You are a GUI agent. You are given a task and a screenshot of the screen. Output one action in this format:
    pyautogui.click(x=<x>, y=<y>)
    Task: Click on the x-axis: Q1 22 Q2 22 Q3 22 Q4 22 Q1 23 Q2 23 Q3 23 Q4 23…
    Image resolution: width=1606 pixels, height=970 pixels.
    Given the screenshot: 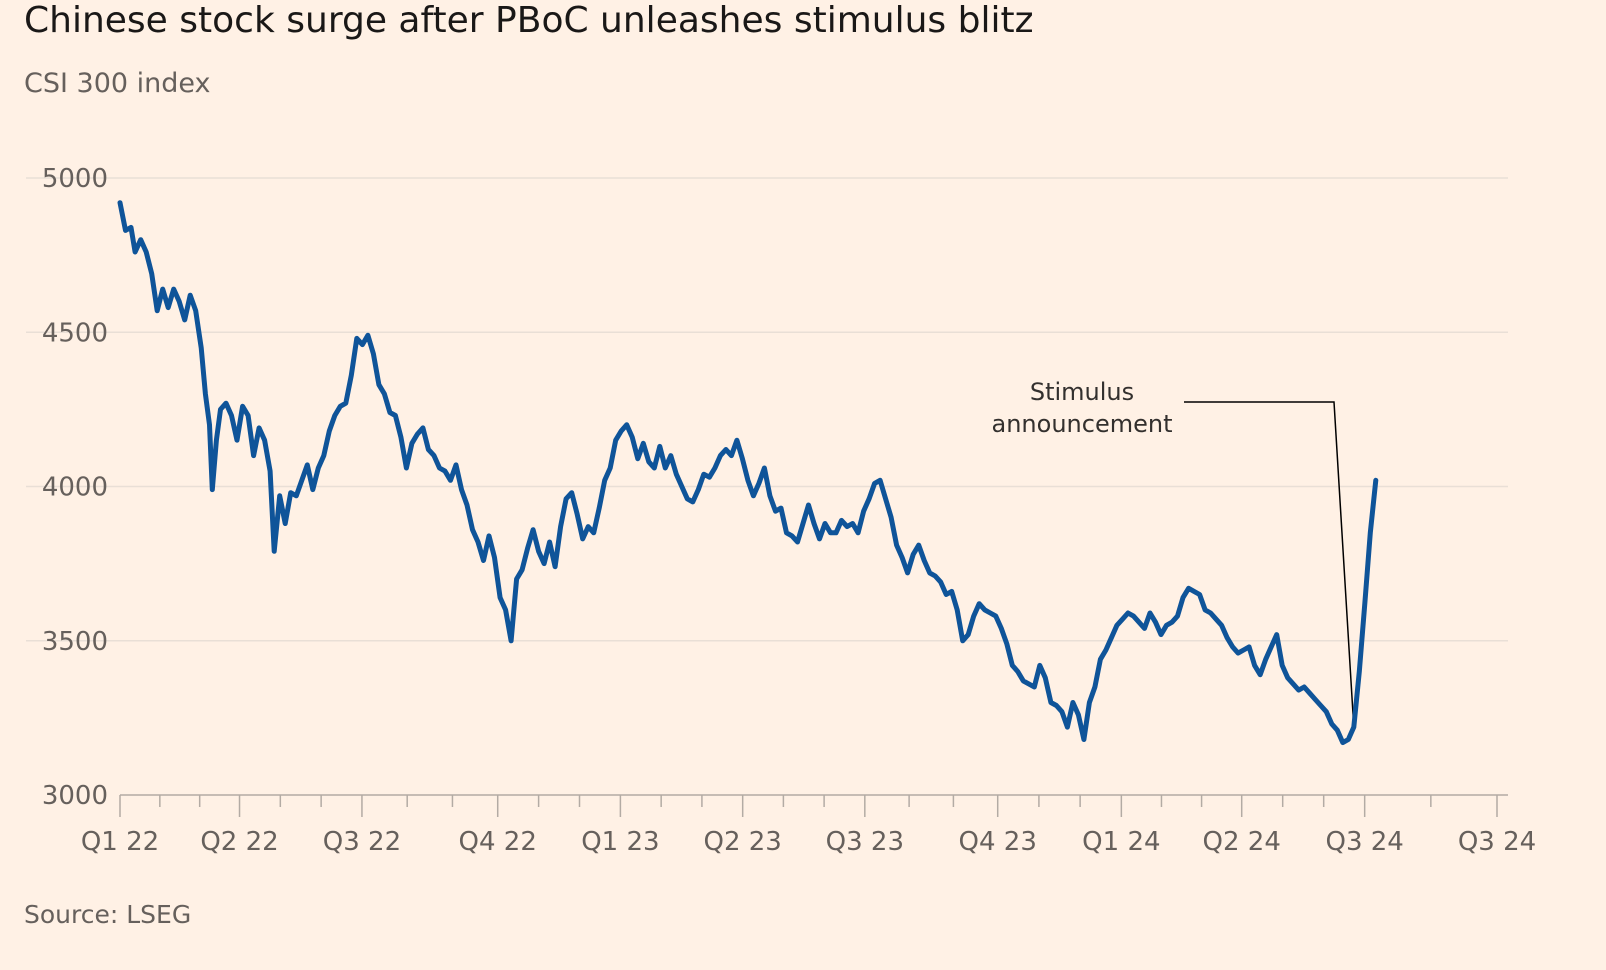 What is the action you would take?
    pyautogui.click(x=808, y=825)
    